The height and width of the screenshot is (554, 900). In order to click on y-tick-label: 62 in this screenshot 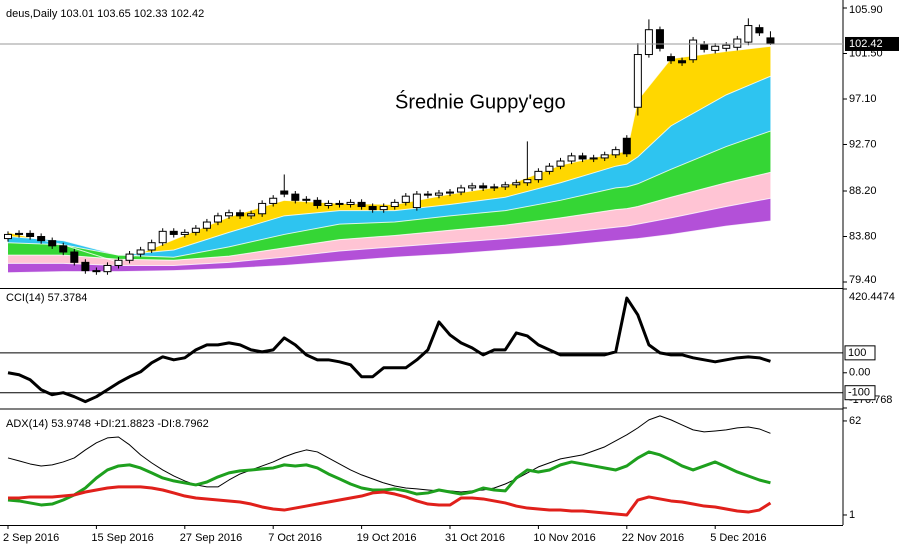, I will do `click(855, 421)`.